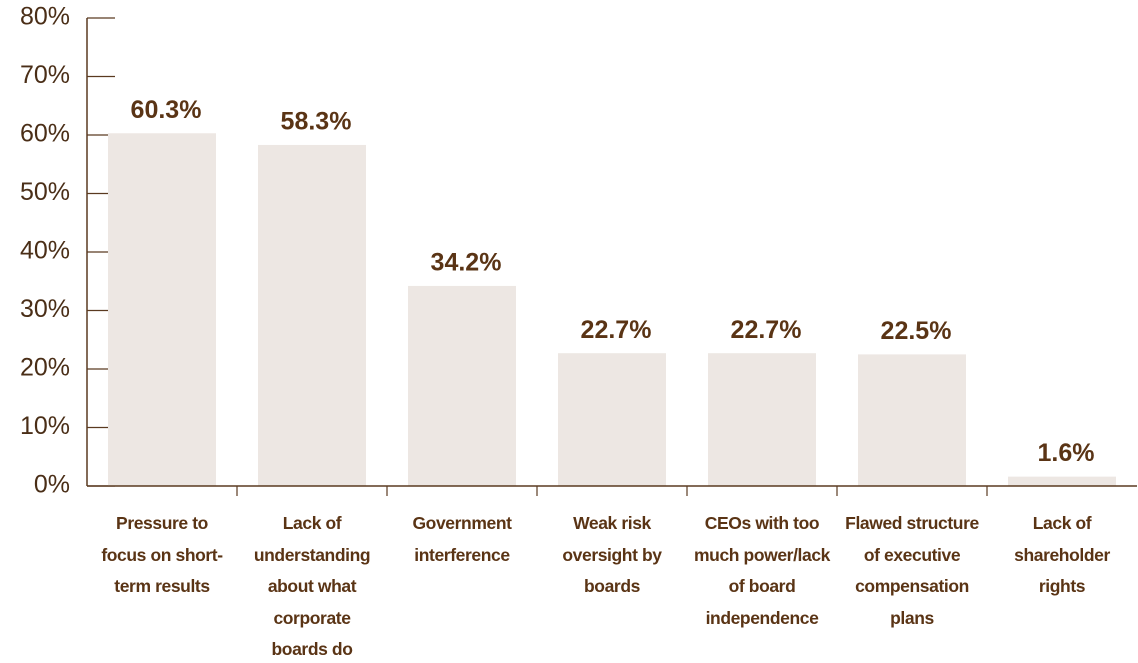  What do you see at coordinates (916, 331) in the screenshot?
I see `value-label: 22.5%` at bounding box center [916, 331].